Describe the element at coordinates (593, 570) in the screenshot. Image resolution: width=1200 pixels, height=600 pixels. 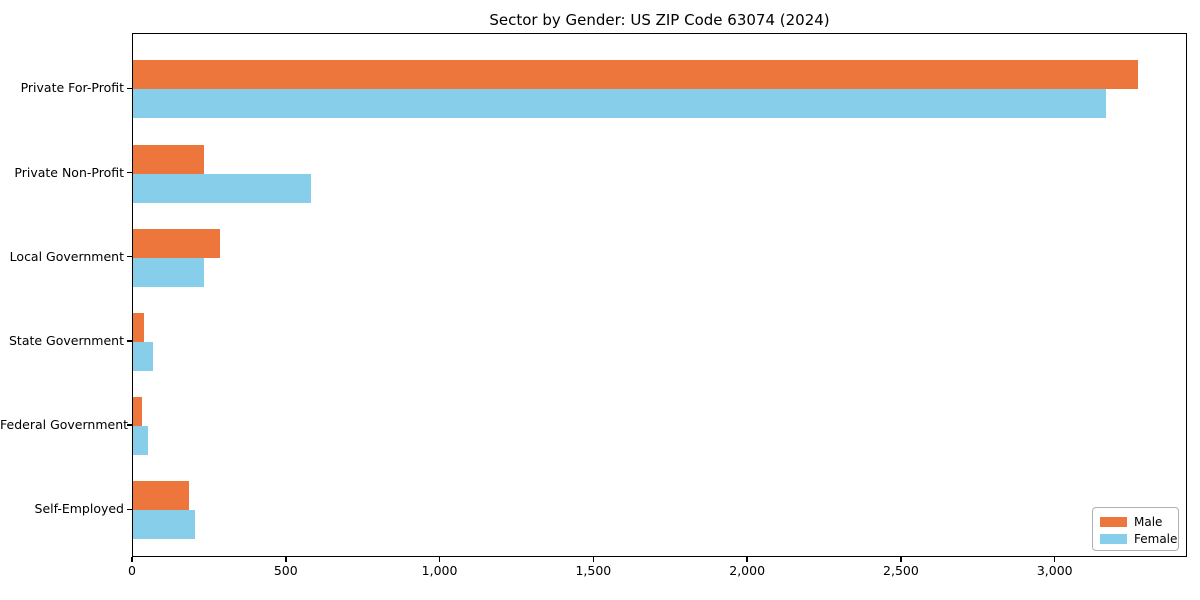
I see `x-tick-label: 1,500` at that location.